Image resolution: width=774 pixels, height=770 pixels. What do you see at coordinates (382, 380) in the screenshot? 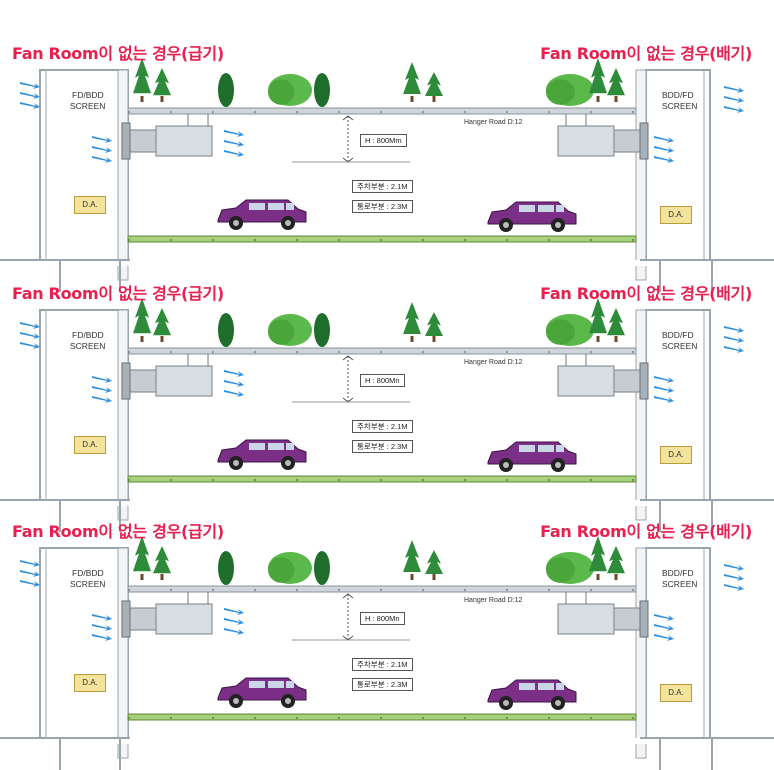
I see `label-height: H : 800Mn` at bounding box center [382, 380].